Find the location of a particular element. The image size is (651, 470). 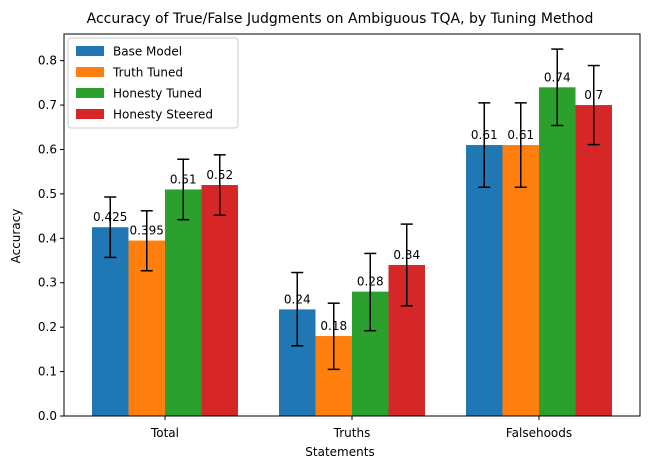

y-tick-label: 0.8 is located at coordinates (47, 61).